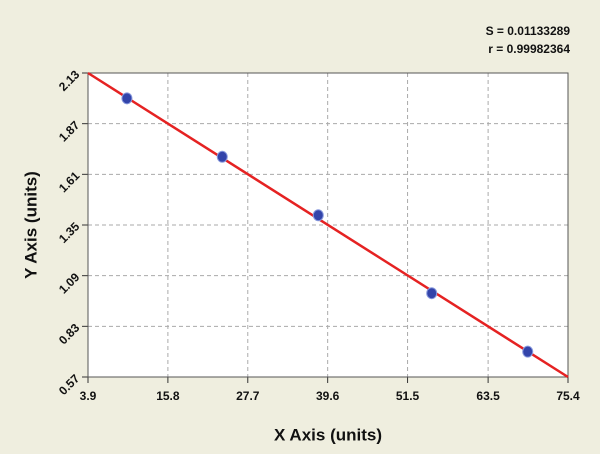 The height and width of the screenshot is (454, 600). What do you see at coordinates (528, 31) in the screenshot?
I see `annotation: S = 0.01133289` at bounding box center [528, 31].